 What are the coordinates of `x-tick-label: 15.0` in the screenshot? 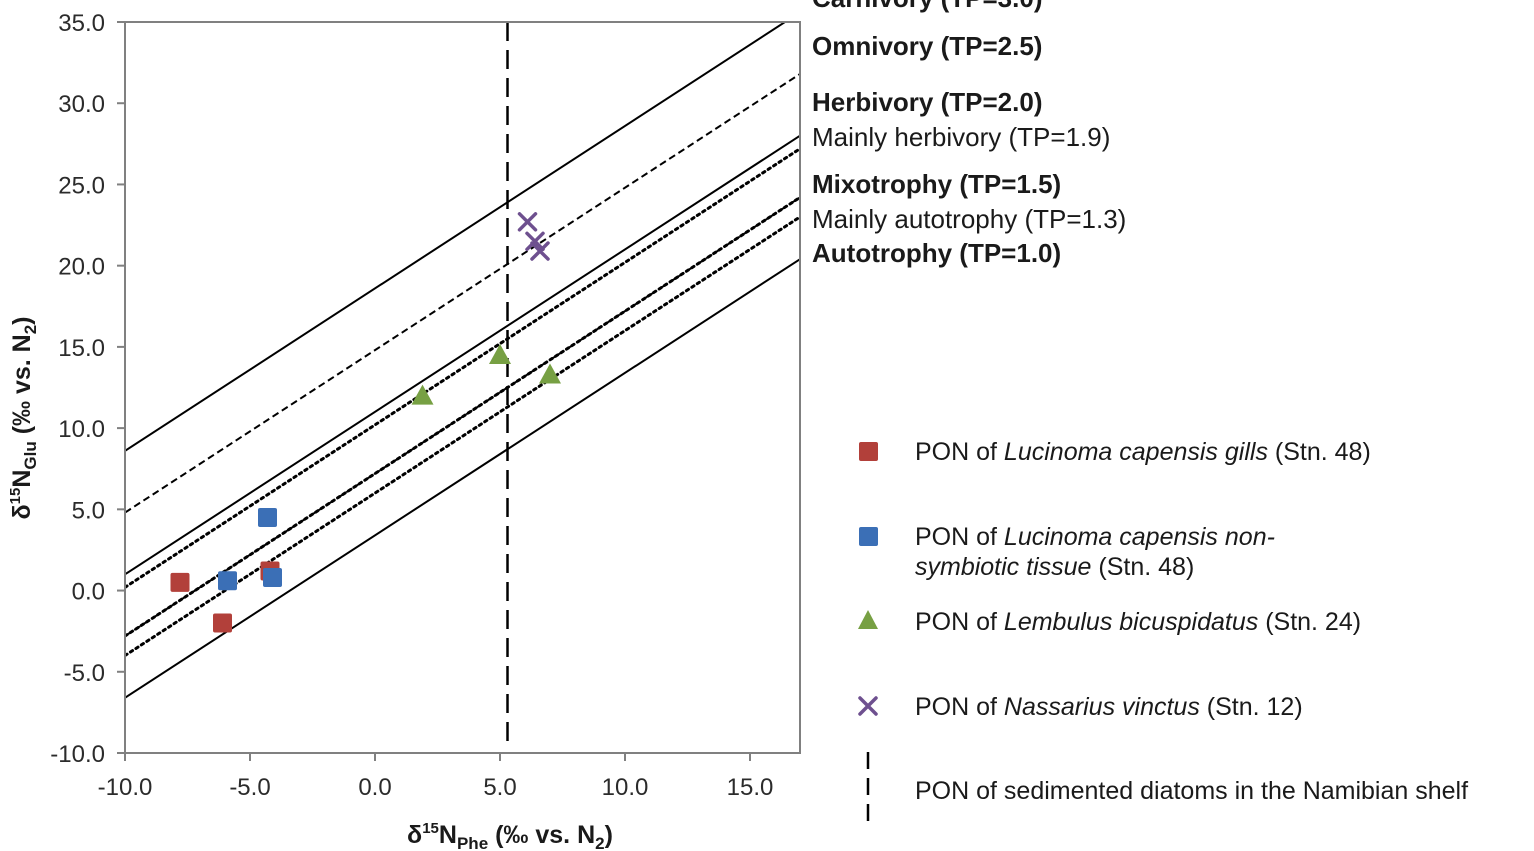 It's located at (750, 787).